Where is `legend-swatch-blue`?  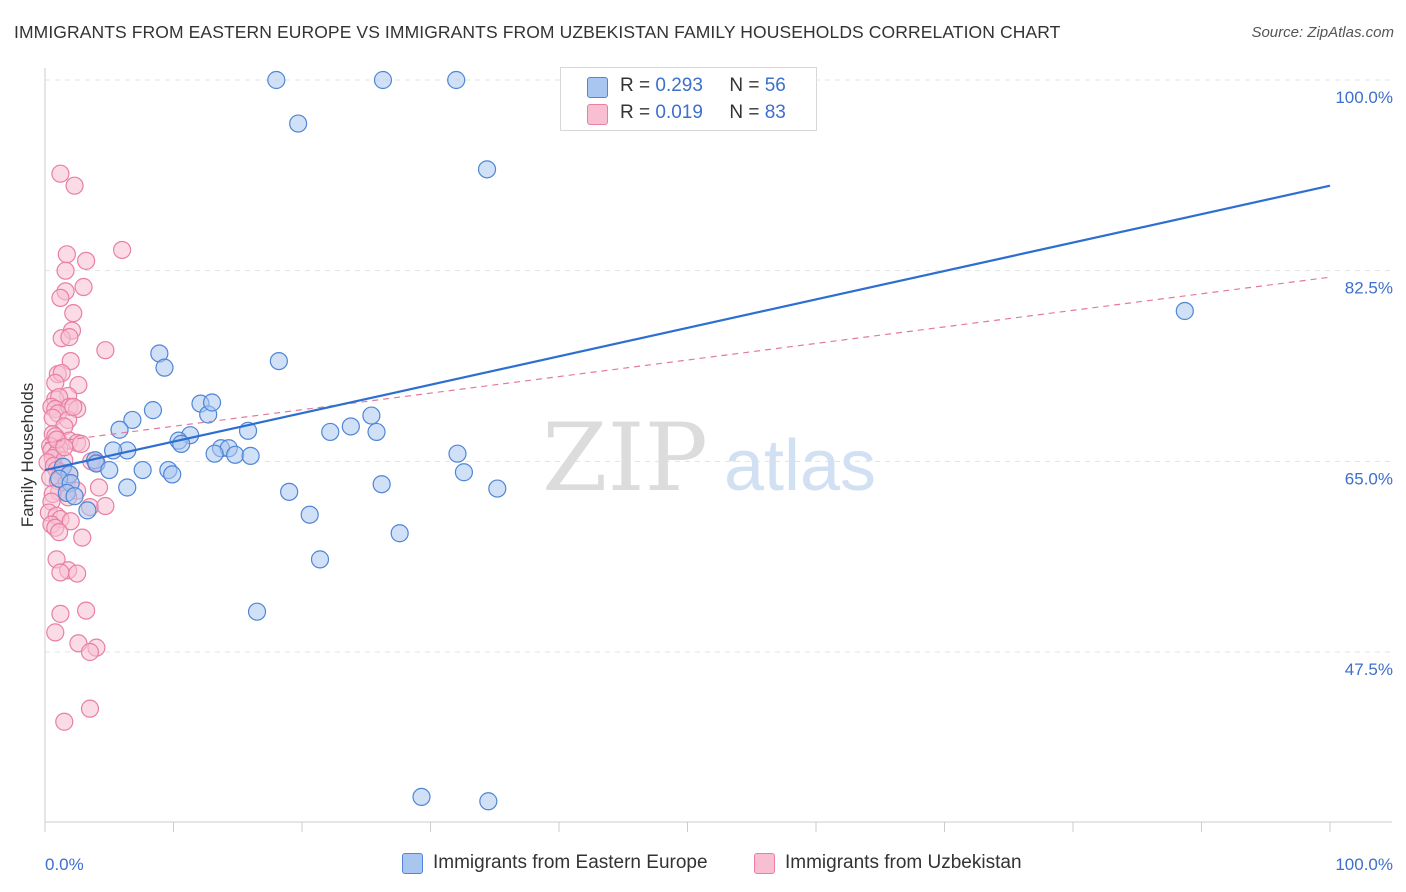 legend-swatch-blue is located at coordinates (597, 87).